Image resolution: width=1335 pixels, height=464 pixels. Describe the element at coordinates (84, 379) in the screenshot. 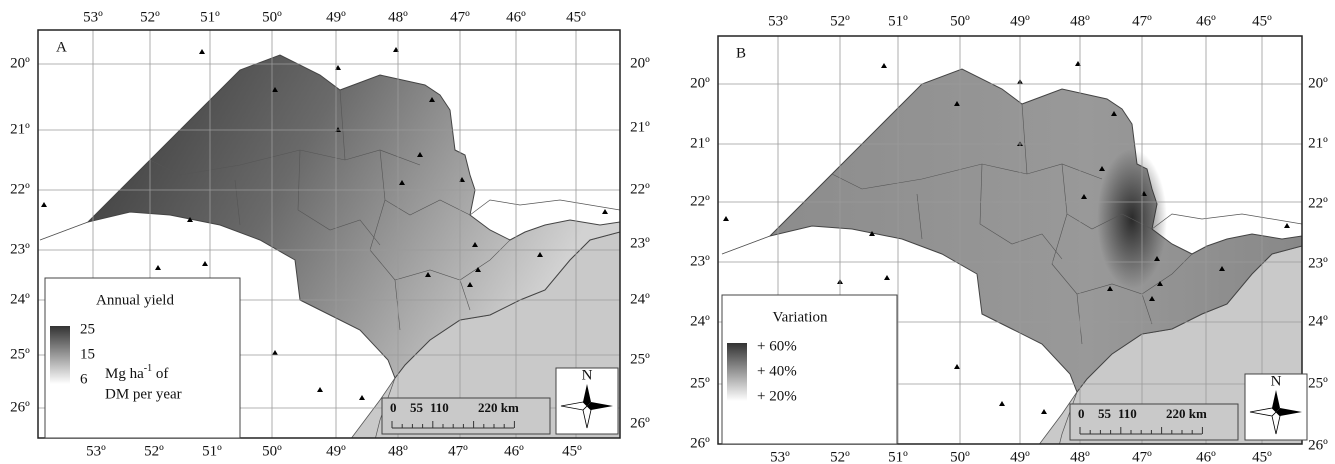

I see `legend-level: 6` at that location.